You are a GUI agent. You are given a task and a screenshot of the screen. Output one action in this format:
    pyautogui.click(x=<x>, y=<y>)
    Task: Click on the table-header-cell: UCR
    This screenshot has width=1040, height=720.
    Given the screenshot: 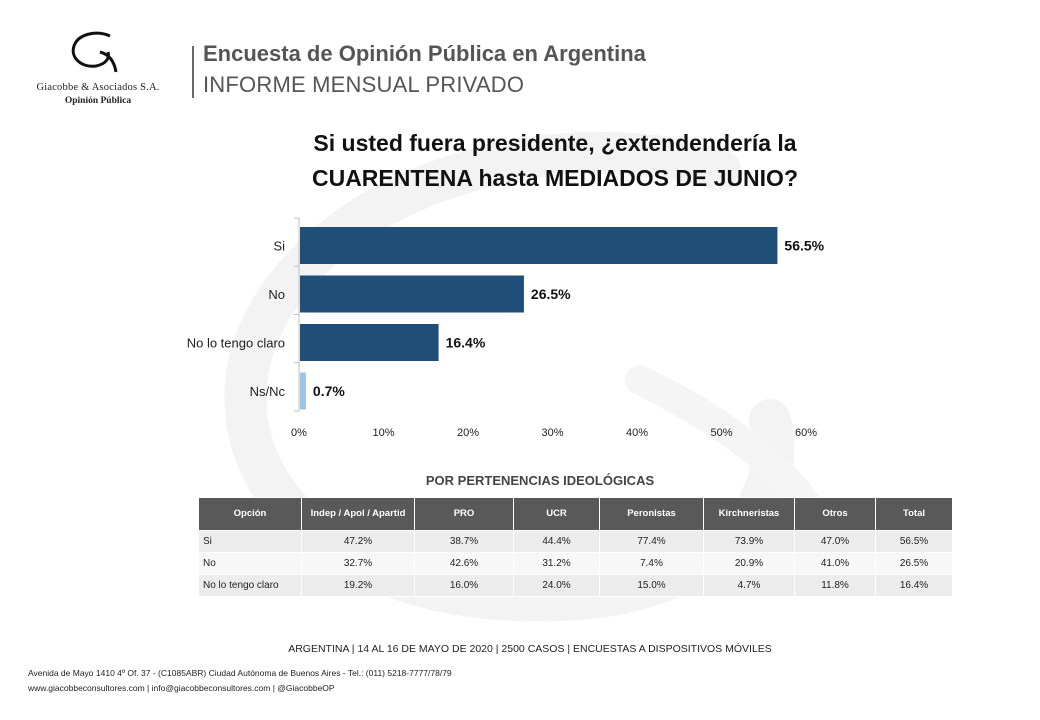 What is the action you would take?
    pyautogui.click(x=556, y=514)
    